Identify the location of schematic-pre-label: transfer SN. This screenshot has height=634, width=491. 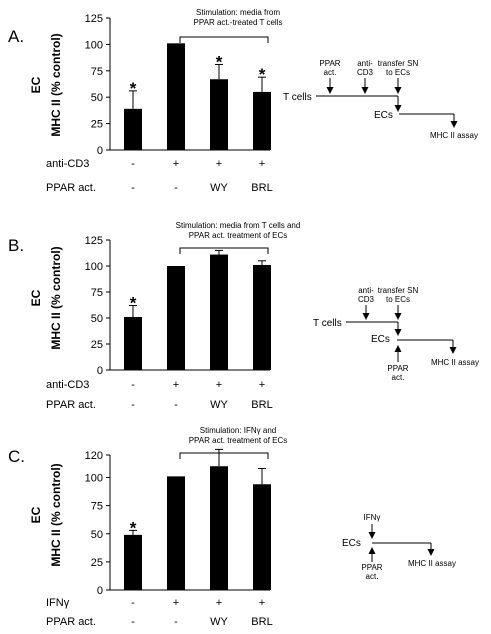
(398, 290).